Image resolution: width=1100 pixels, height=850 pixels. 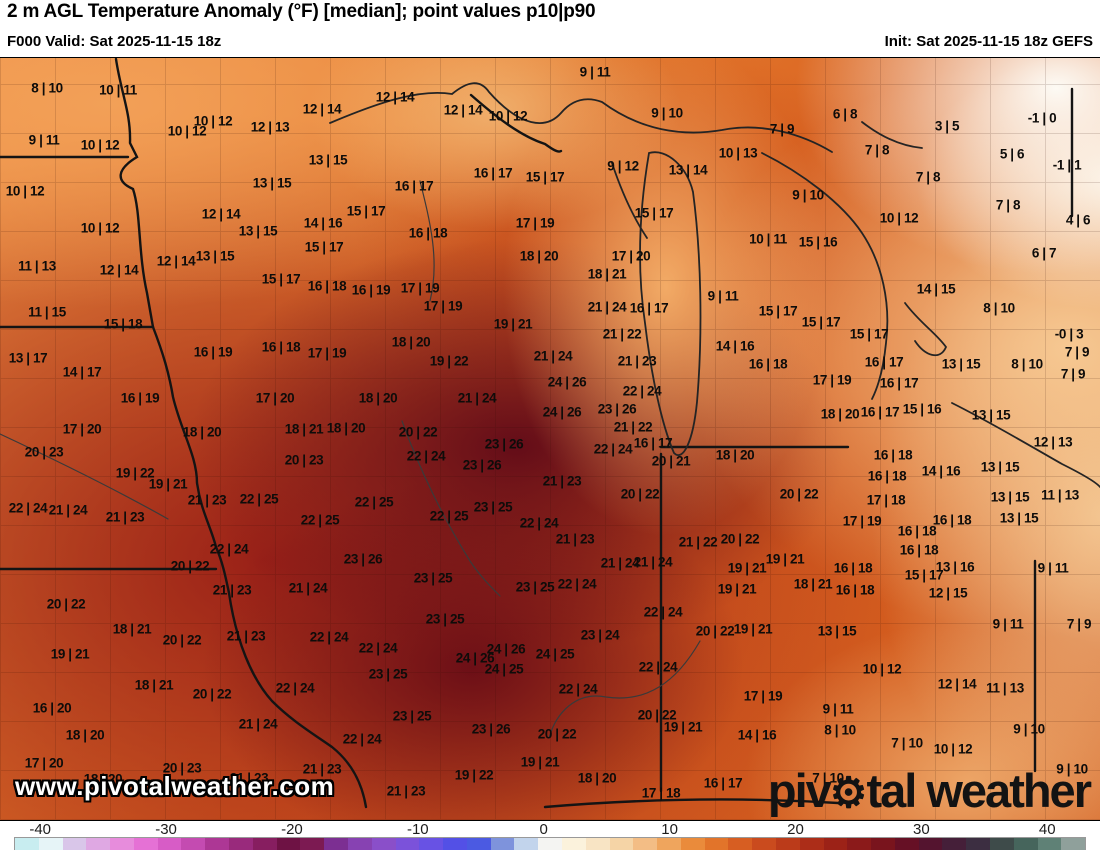 What do you see at coordinates (388, 674) in the screenshot?
I see `point-value: 23 | 25` at bounding box center [388, 674].